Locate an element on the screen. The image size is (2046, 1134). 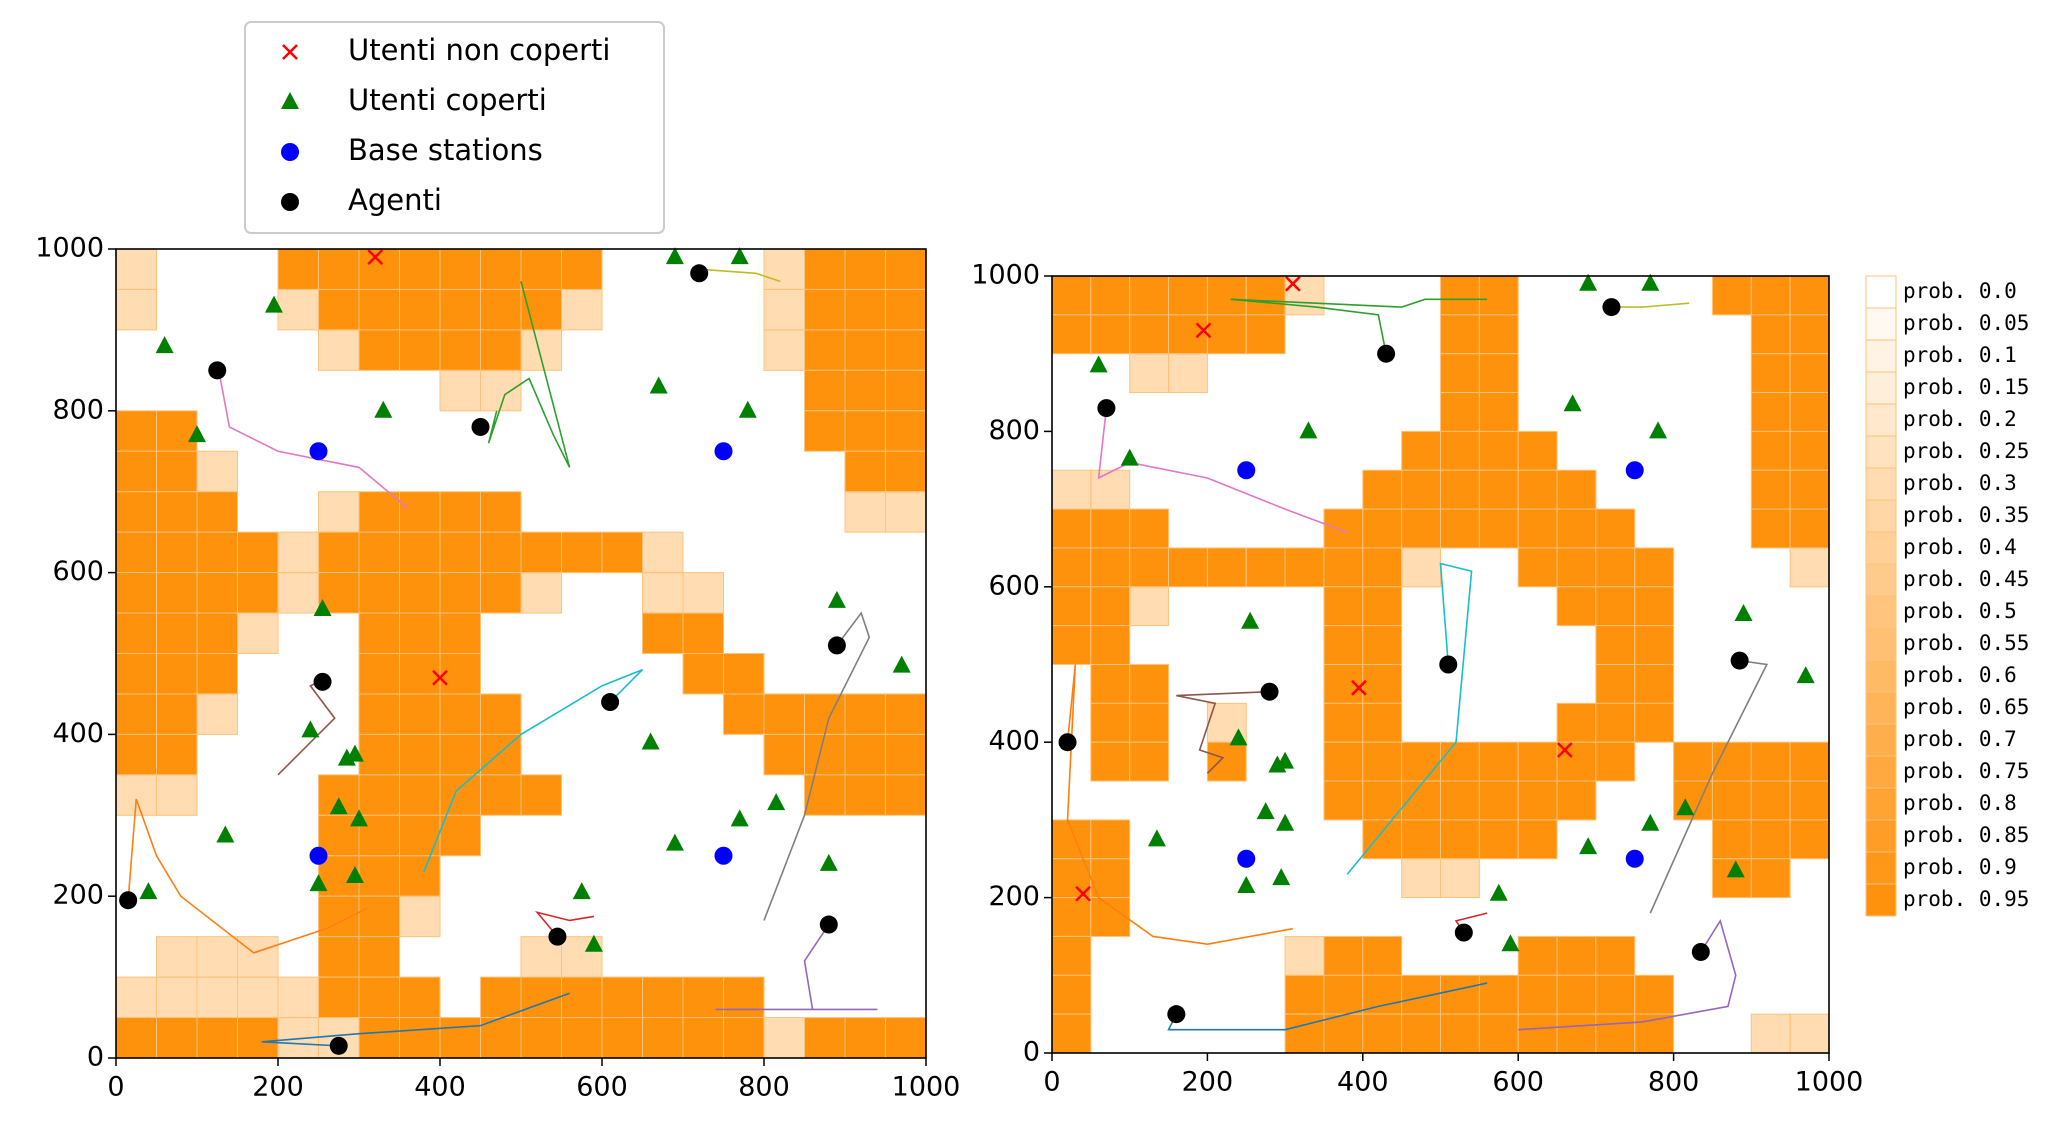
x-tick-label: 200 is located at coordinates (278, 1087).